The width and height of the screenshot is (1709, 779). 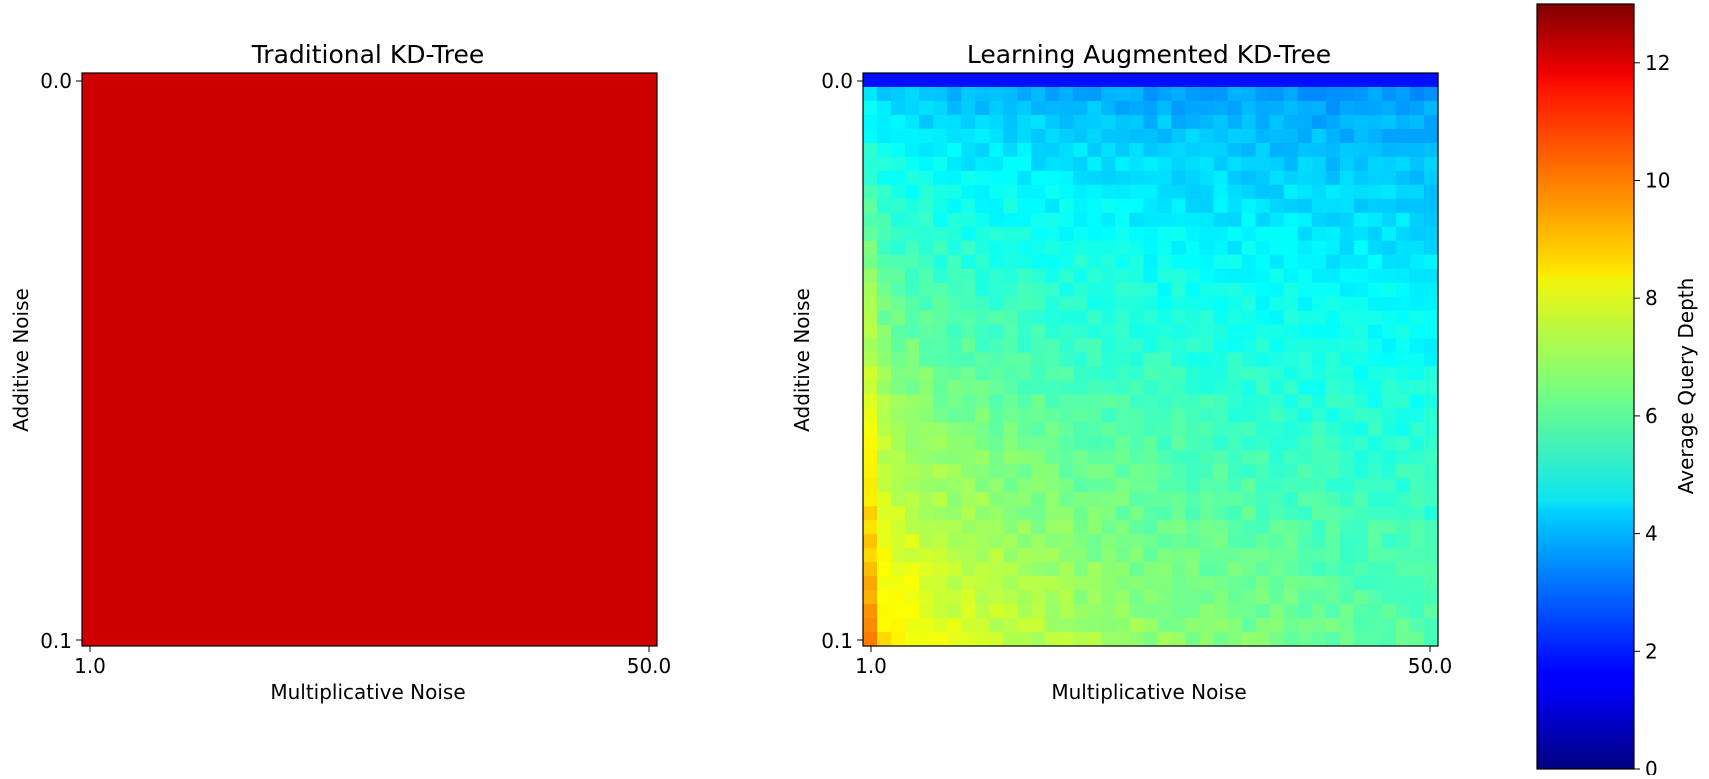 What do you see at coordinates (1149, 54) in the screenshot?
I see `chart-title-learning-augmented: Learning Augmented KD-Tree` at bounding box center [1149, 54].